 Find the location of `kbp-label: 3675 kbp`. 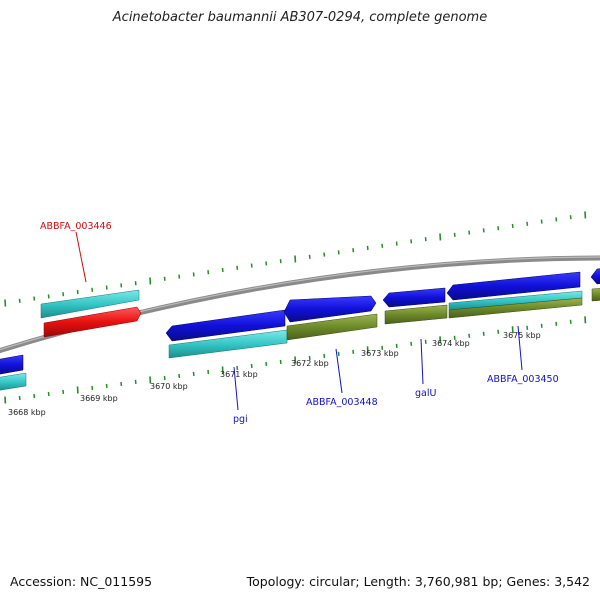

kbp-label: 3675 kbp is located at coordinates (522, 335).